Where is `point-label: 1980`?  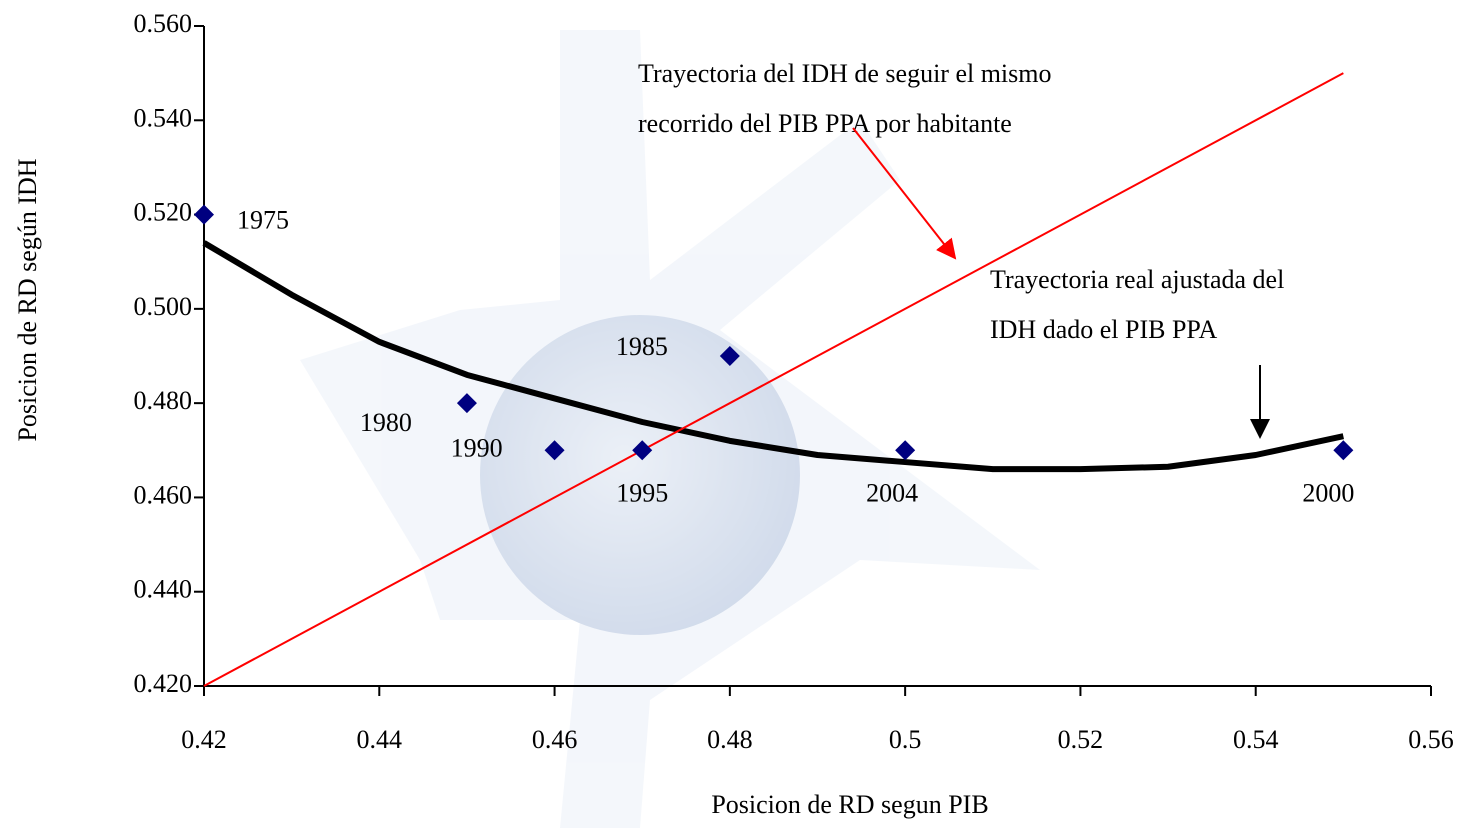 point-label: 1980 is located at coordinates (386, 422).